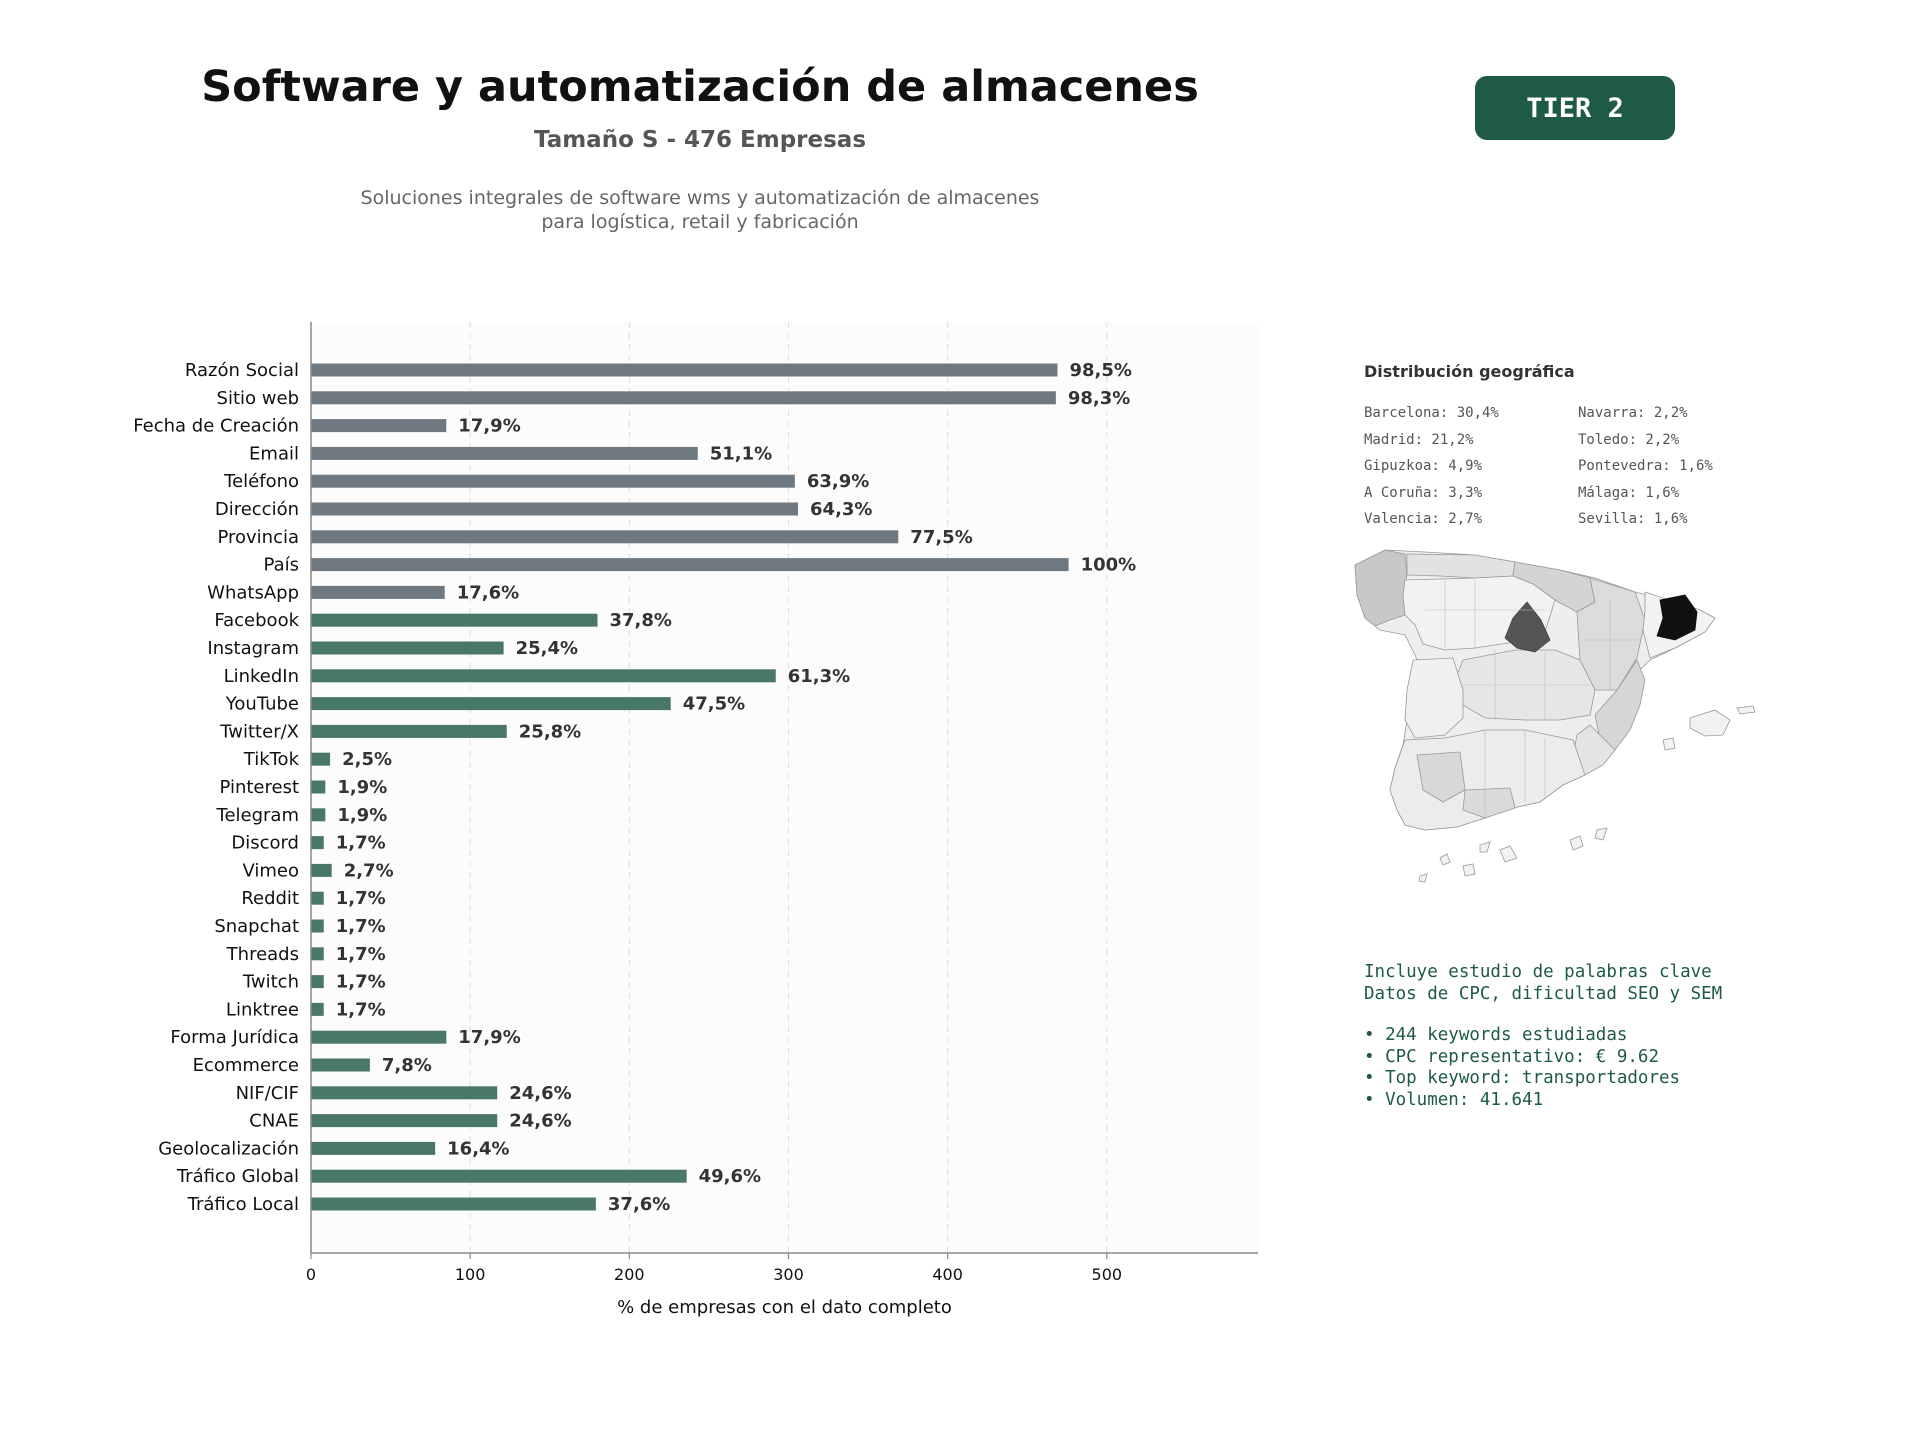 This screenshot has width=1920, height=1440. Describe the element at coordinates (267, 1093) in the screenshot. I see `category-label: NIF/CIF` at that location.